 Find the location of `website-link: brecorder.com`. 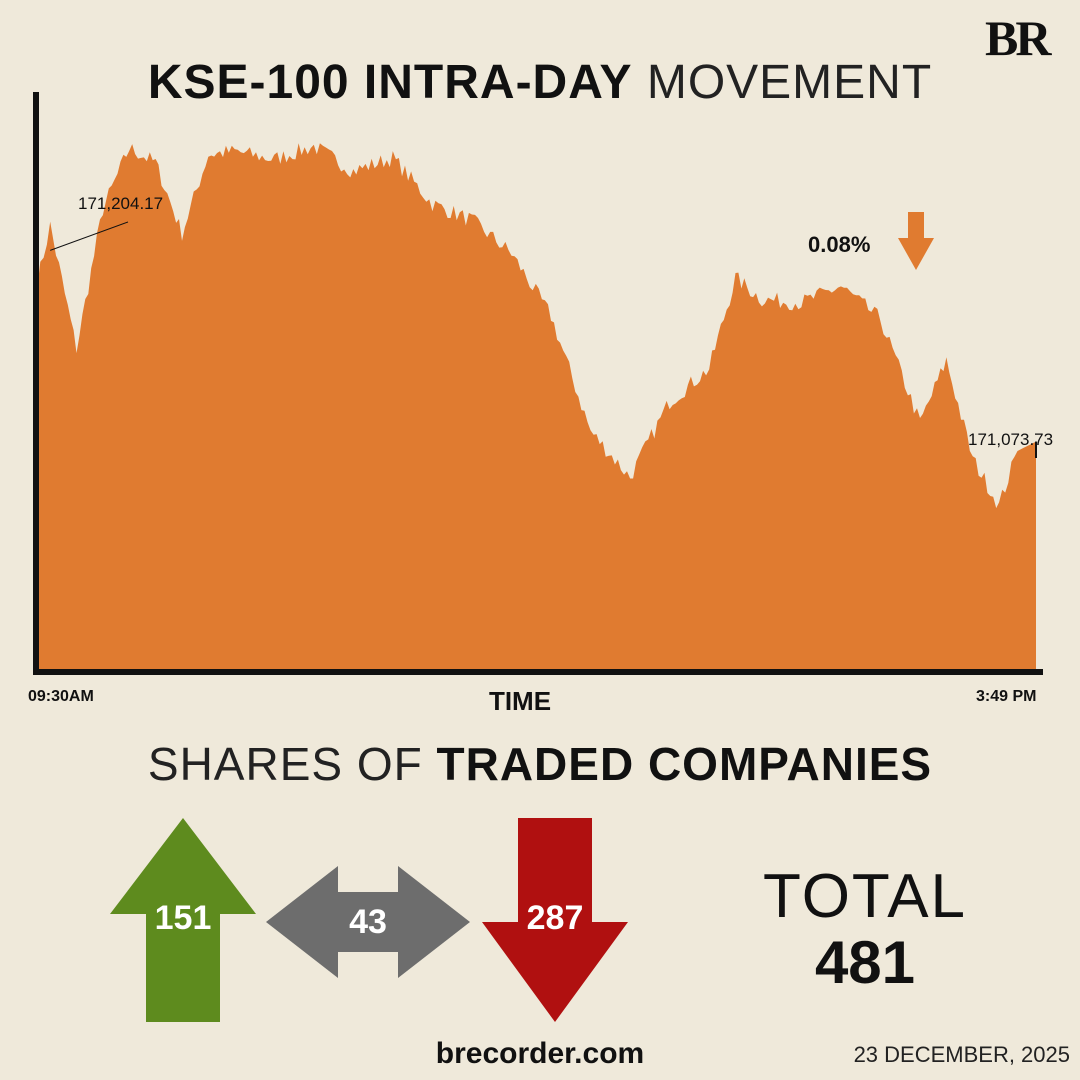

website-link: brecorder.com is located at coordinates (540, 1053).